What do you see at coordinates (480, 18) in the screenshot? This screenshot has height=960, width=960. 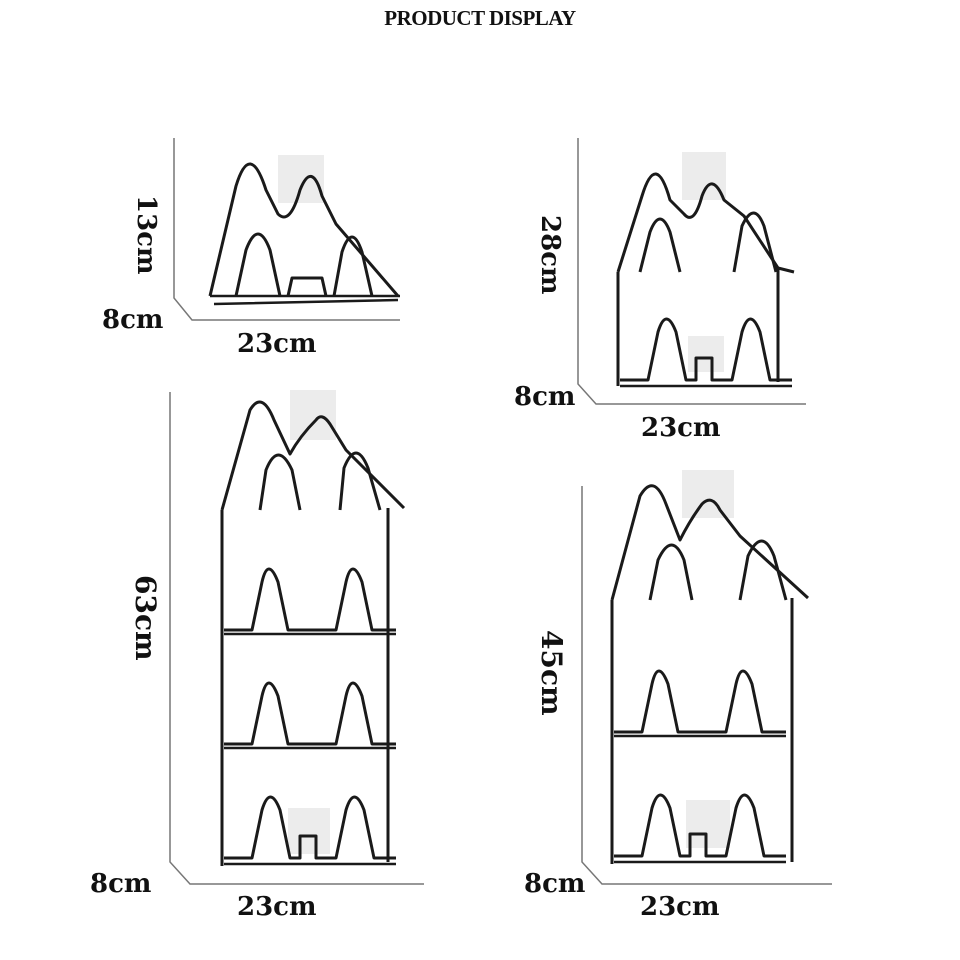 I see `page-title: PRODUCT DISPLAY` at bounding box center [480, 18].